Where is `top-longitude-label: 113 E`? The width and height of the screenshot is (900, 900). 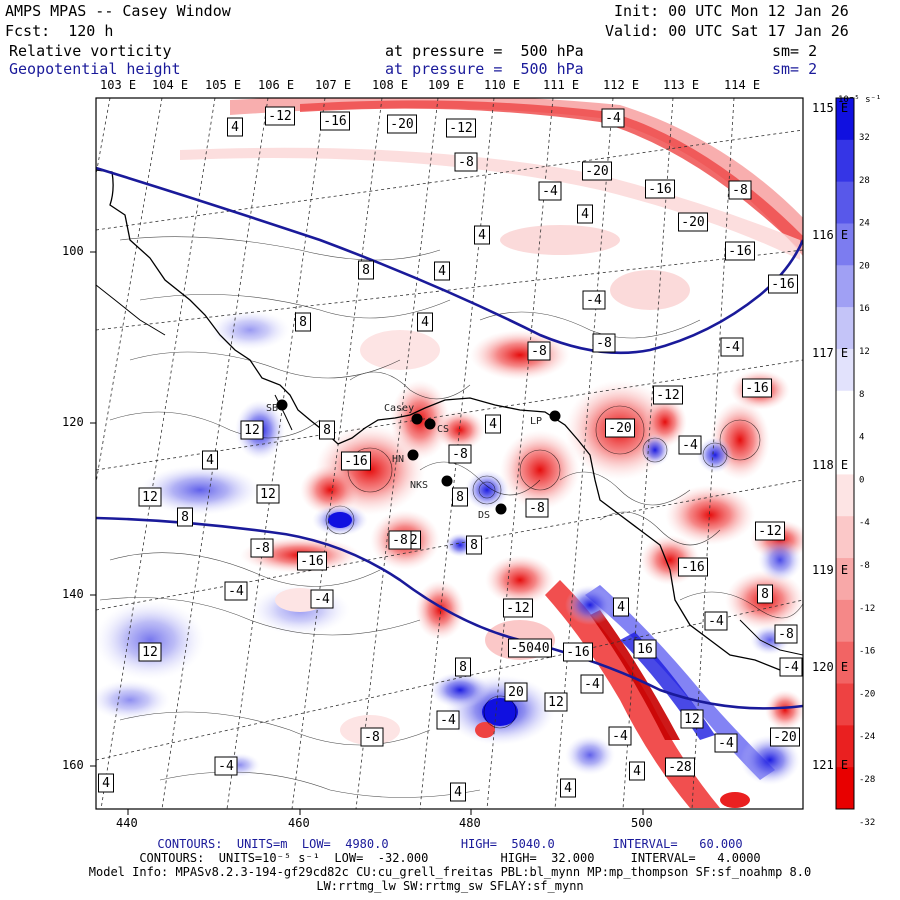 top-longitude-label: 113 E is located at coordinates (681, 85).